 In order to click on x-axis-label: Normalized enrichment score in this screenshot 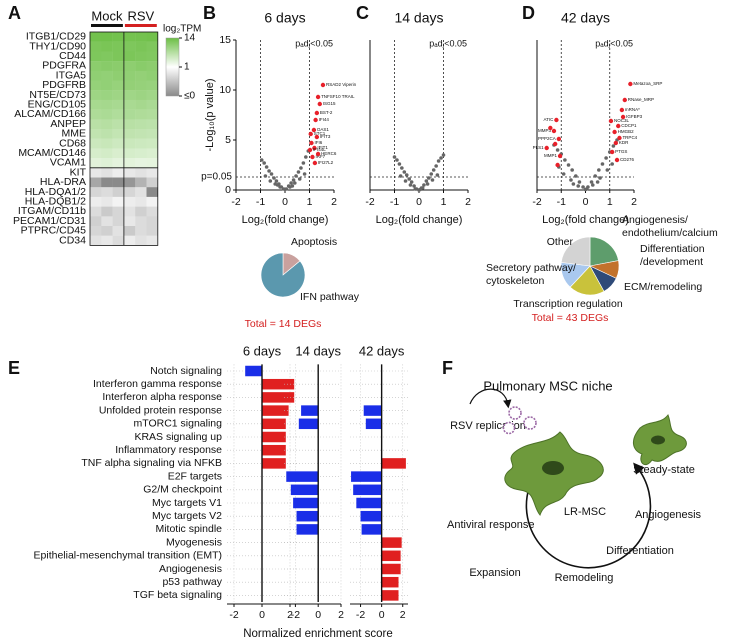, I will do `click(318, 634)`.